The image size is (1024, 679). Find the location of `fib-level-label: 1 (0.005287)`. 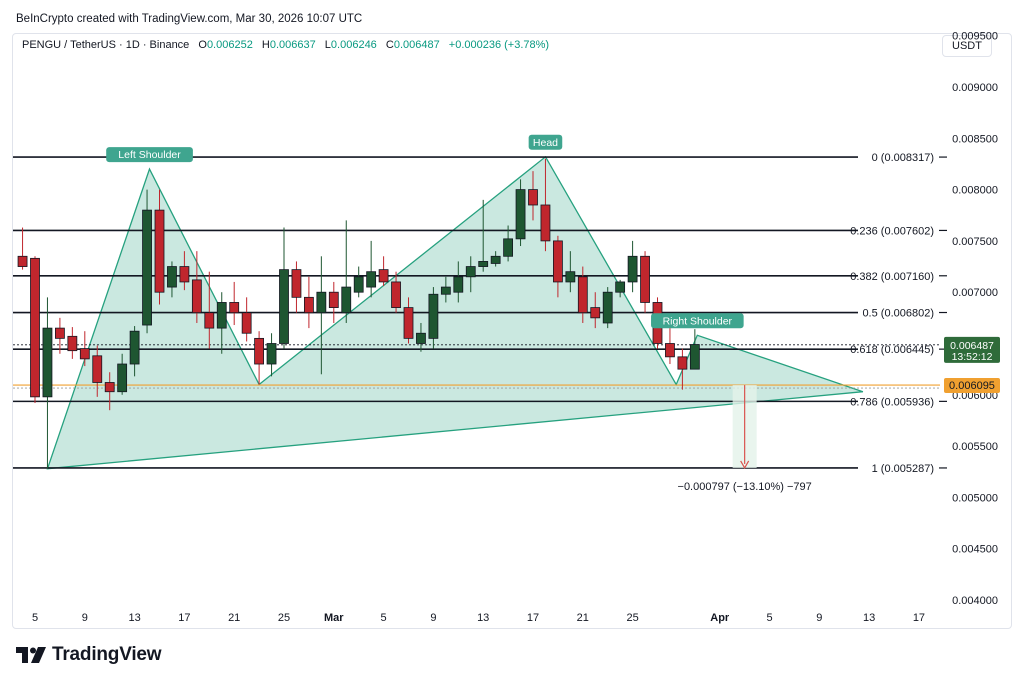

fib-level-label: 1 (0.005287) is located at coordinates (903, 469).